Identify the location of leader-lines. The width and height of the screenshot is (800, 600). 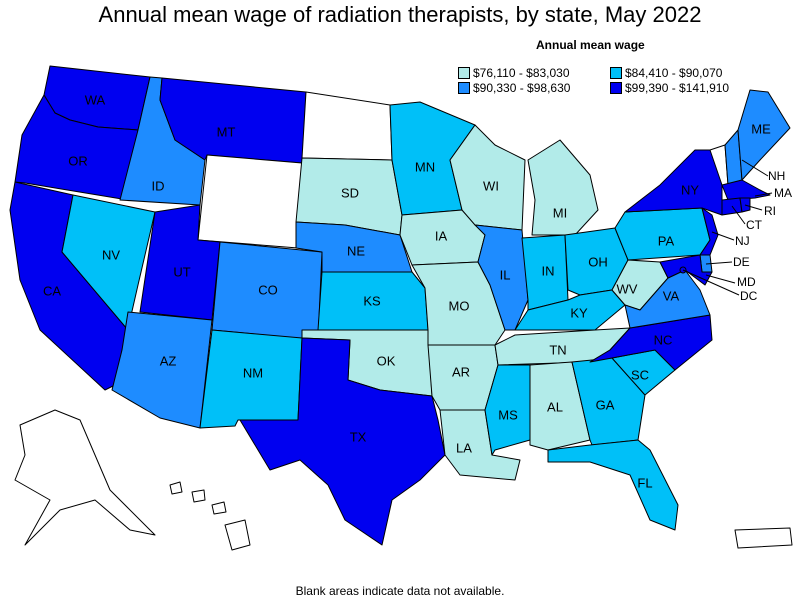
(727, 227).